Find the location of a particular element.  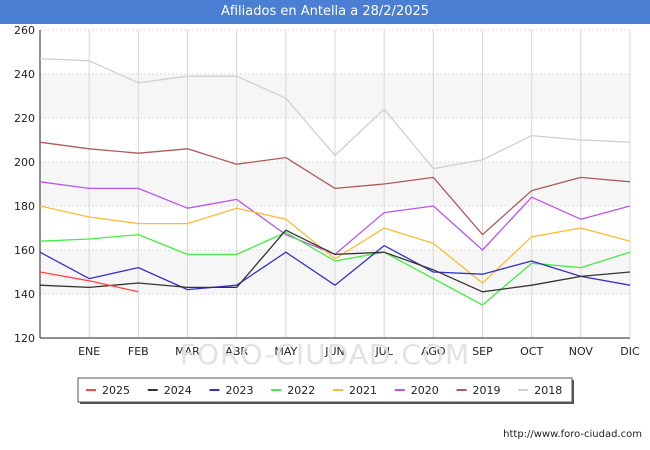

x-tick-label: FEB is located at coordinates (138, 351).